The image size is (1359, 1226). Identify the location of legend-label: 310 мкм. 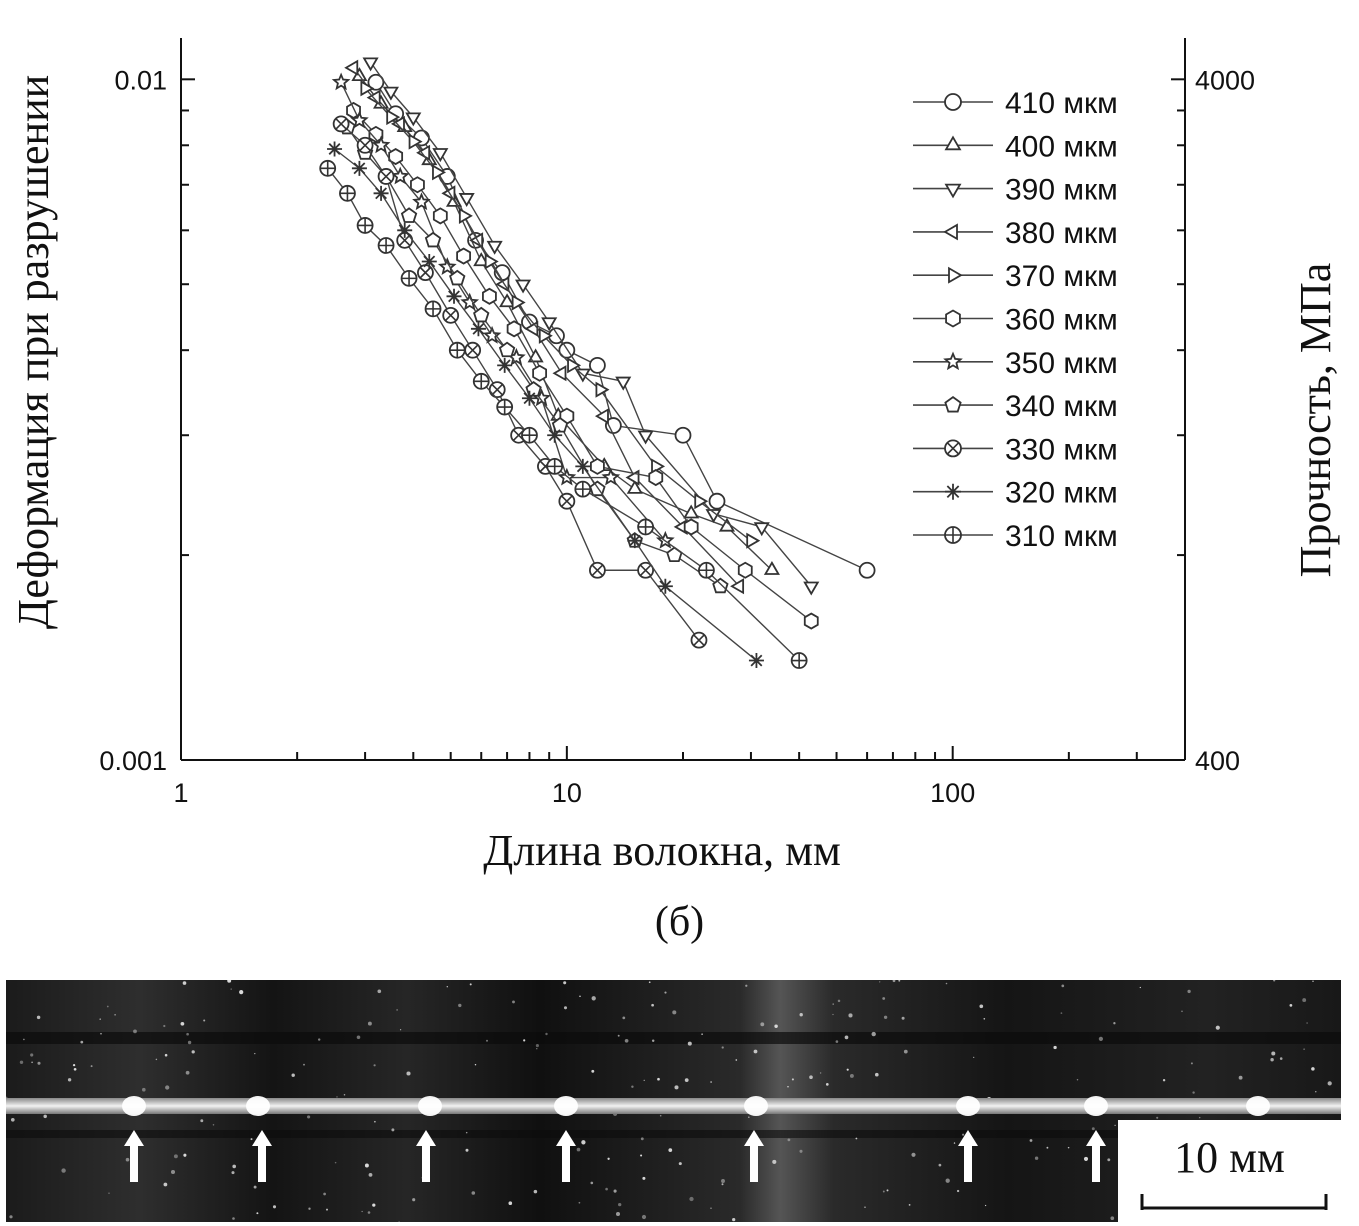
(1061, 536).